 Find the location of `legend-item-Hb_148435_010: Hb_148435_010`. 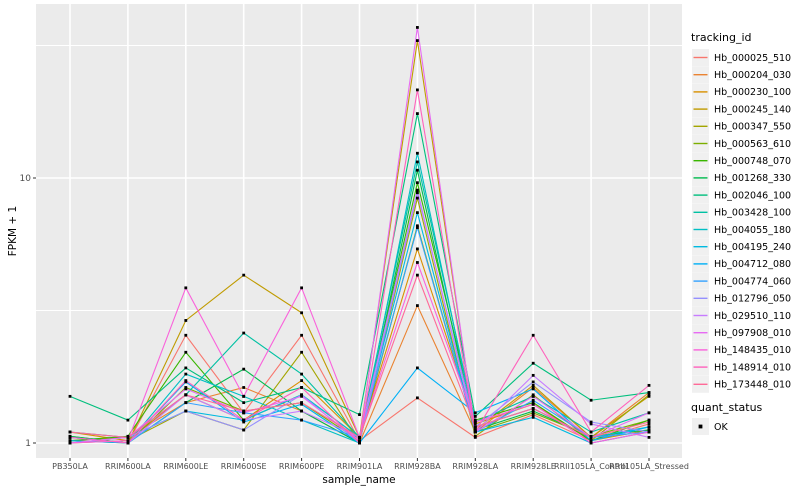

legend-item-Hb_148435_010: Hb_148435_010 is located at coordinates (741, 350).